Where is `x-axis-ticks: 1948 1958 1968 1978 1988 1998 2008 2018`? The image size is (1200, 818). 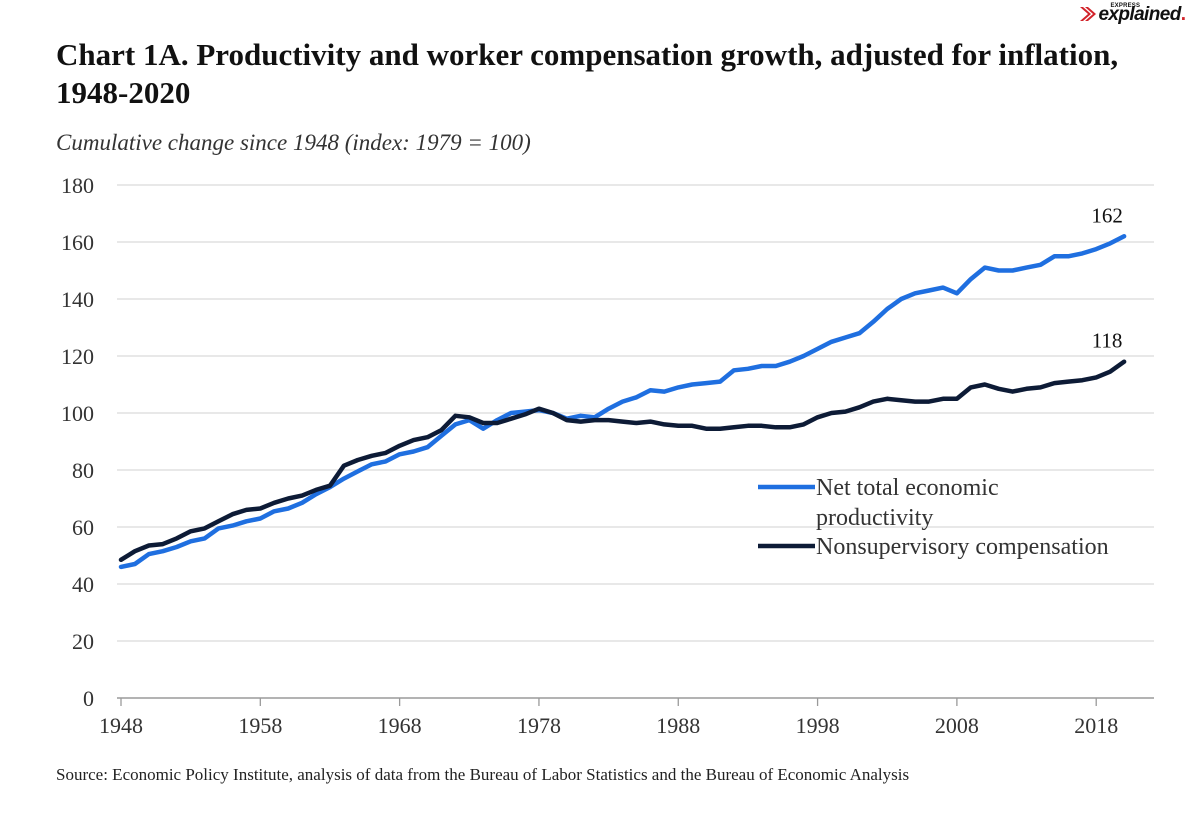 x-axis-ticks: 1948 1958 1968 1978 1988 1998 2008 2018 is located at coordinates (608, 718).